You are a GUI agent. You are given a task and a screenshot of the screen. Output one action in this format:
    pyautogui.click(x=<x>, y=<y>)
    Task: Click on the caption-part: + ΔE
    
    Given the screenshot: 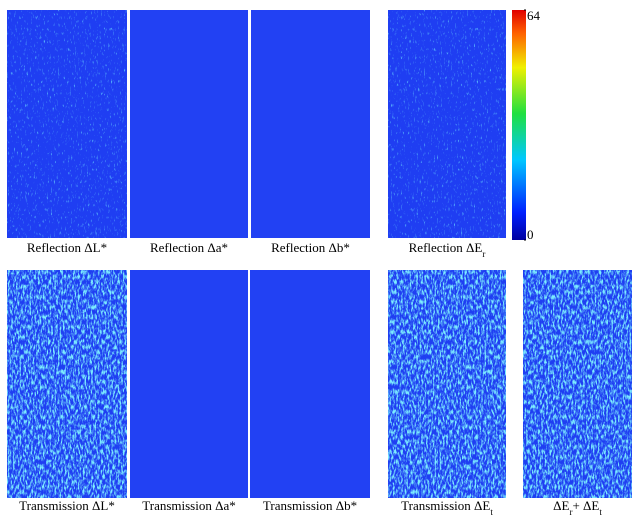 What is the action you would take?
    pyautogui.click(x=585, y=505)
    